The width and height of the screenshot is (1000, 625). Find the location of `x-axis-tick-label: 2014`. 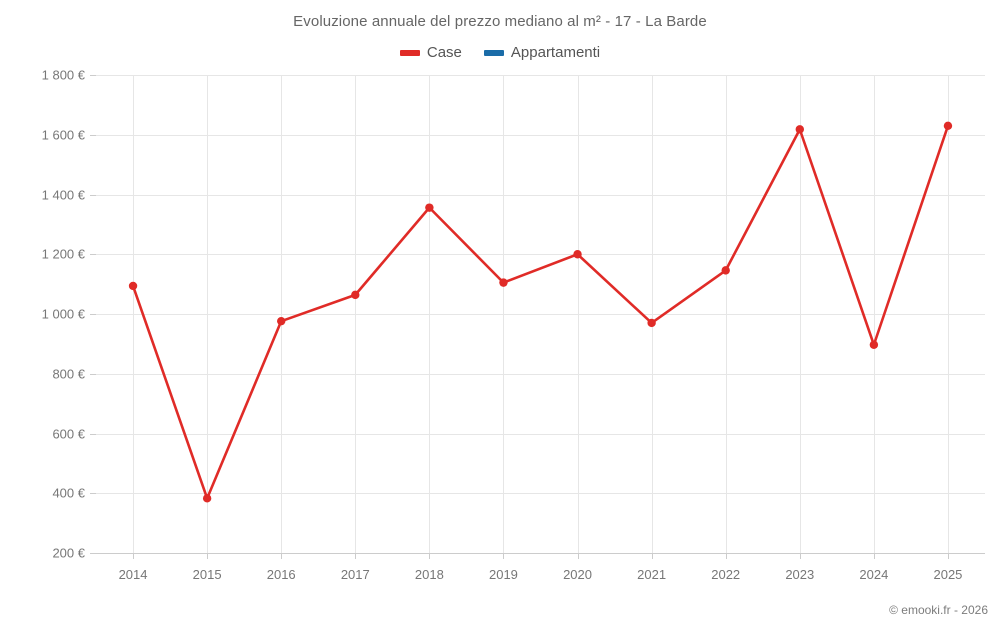

x-axis-tick-label: 2014 is located at coordinates (133, 574).